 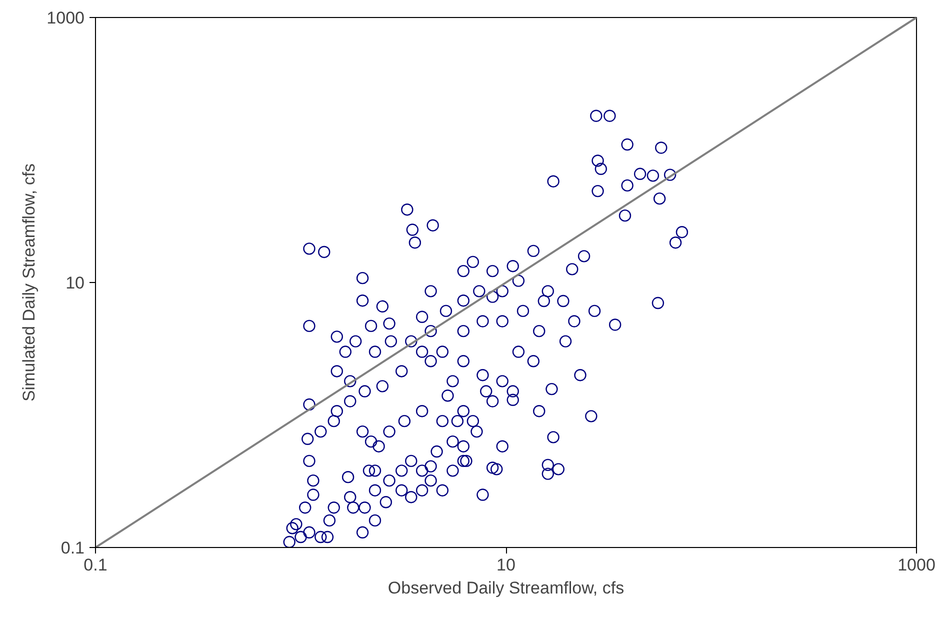 I want to click on x-tick-label: 0.1, so click(x=96, y=565).